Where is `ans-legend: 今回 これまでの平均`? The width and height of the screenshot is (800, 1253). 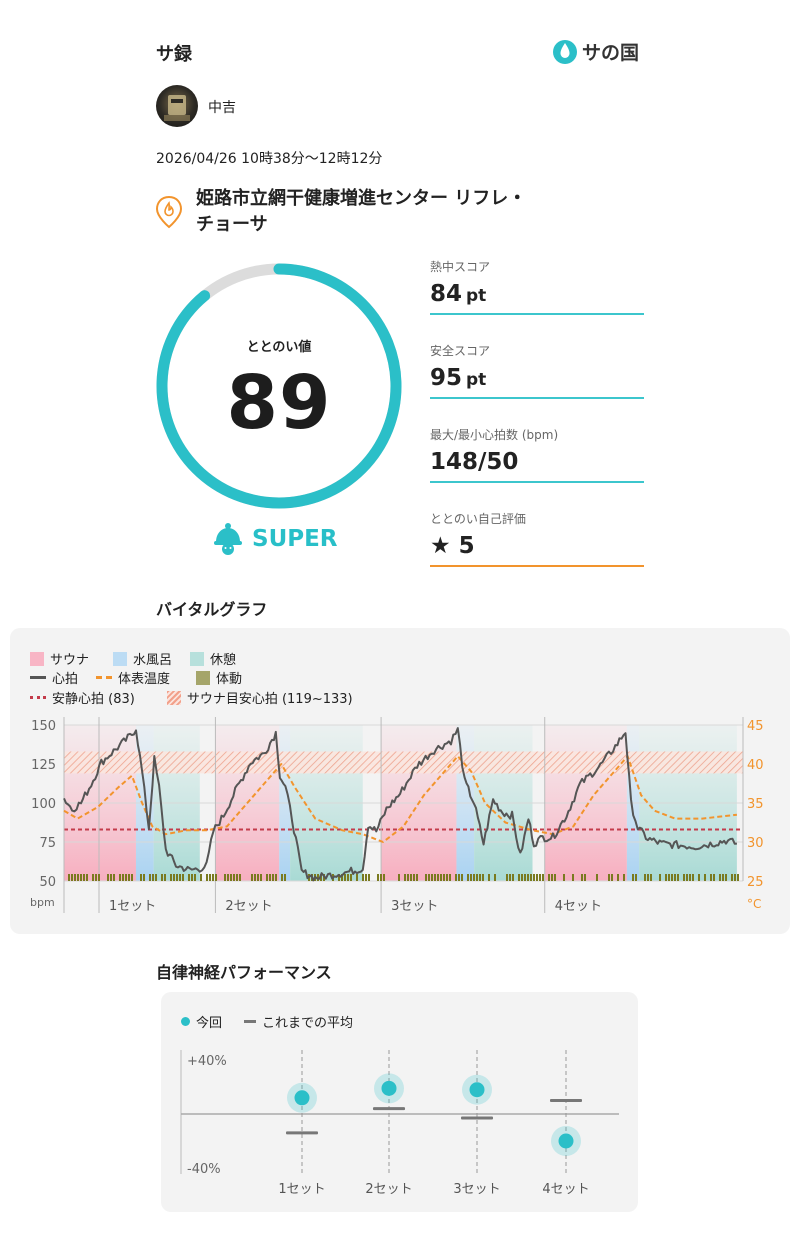 ans-legend: 今回 これまでの平均 is located at coordinates (276, 1021).